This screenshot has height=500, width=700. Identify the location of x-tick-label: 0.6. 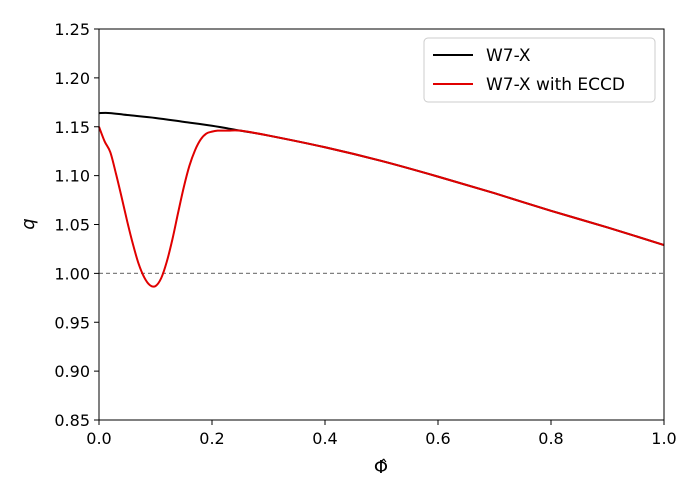
(437, 438).